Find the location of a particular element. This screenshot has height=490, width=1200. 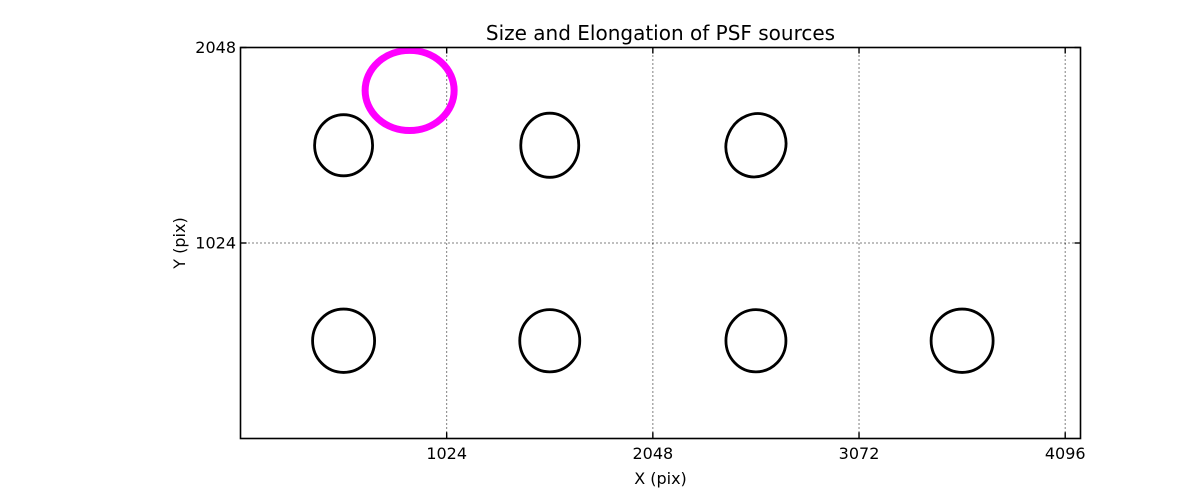

highlighted-psf-ellipse is located at coordinates (409, 90).